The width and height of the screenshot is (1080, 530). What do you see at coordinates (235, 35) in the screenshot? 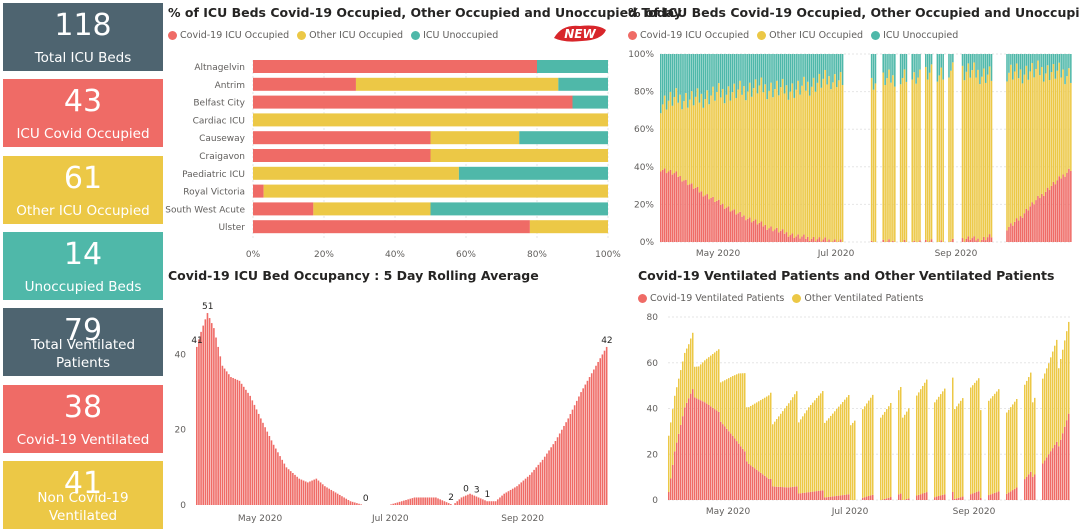
I see `legend-label: Covid-19 ICU Occupied` at bounding box center [235, 35].